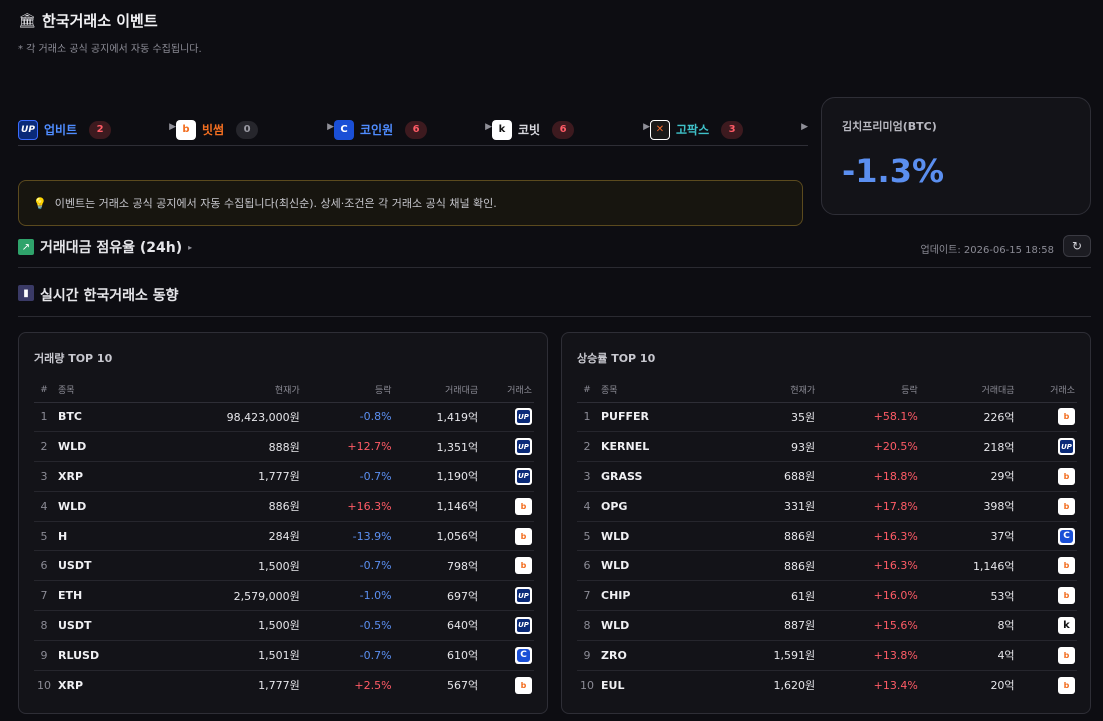  Describe the element at coordinates (40, 203) in the screenshot. I see `lightbulb-icon: 💡` at that location.